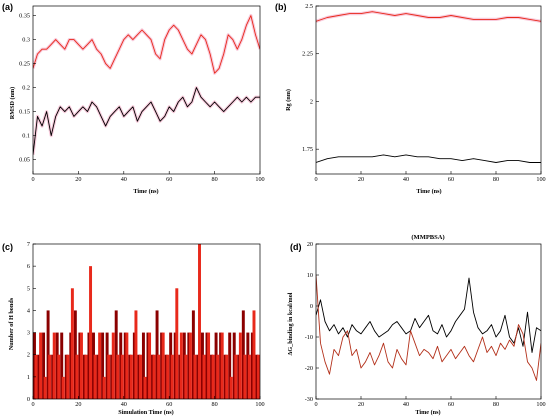  Describe the element at coordinates (169, 404) in the screenshot. I see `xtick-label-2-3: 60` at that location.